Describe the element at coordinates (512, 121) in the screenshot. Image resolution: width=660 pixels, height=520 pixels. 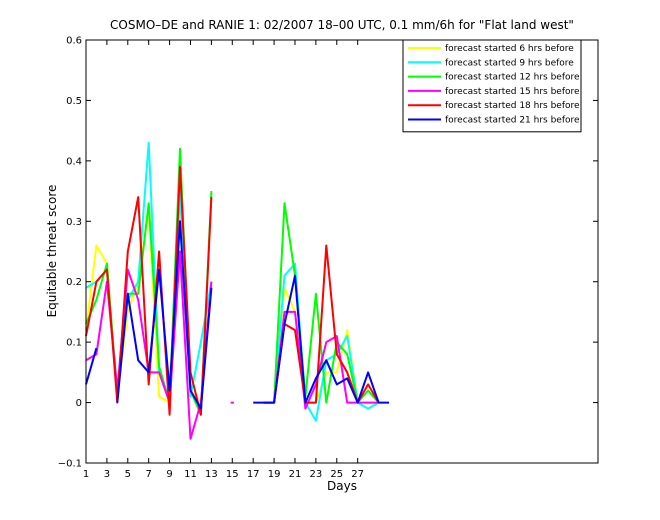
I see `legend-label: forecast started 21 hrs before` at that location.